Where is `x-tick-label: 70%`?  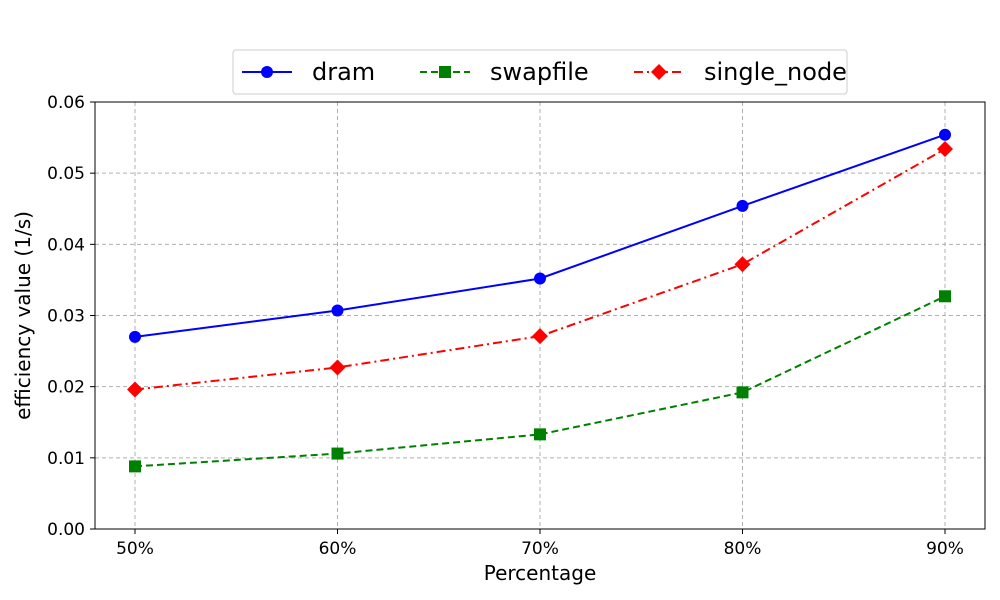
x-tick-label: 70% is located at coordinates (540, 549).